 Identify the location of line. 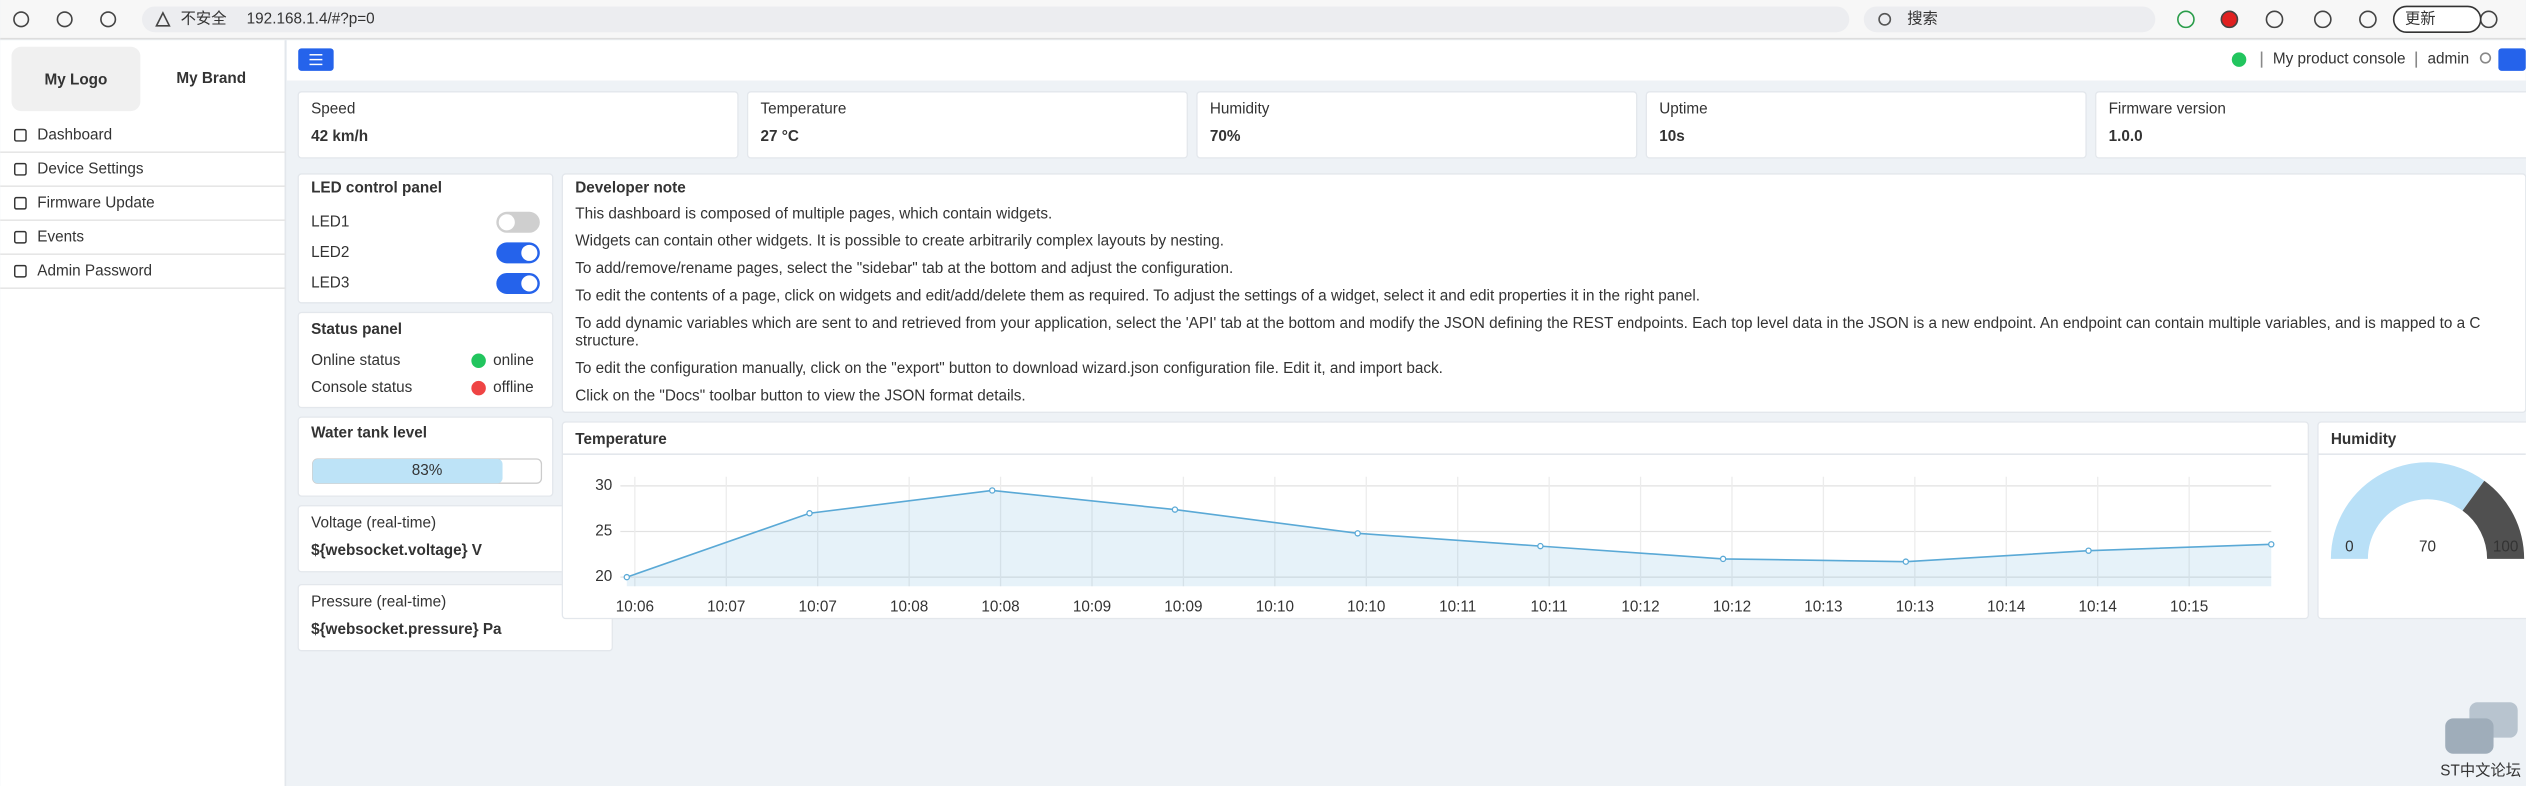
(1449, 533).